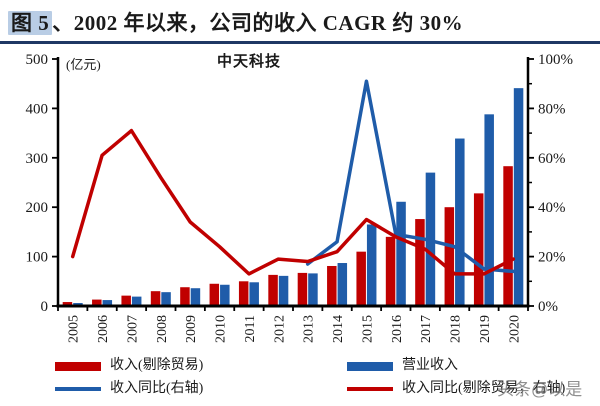  What do you see at coordinates (552, 208) in the screenshot?
I see `svg-text: 40%` at bounding box center [552, 208].